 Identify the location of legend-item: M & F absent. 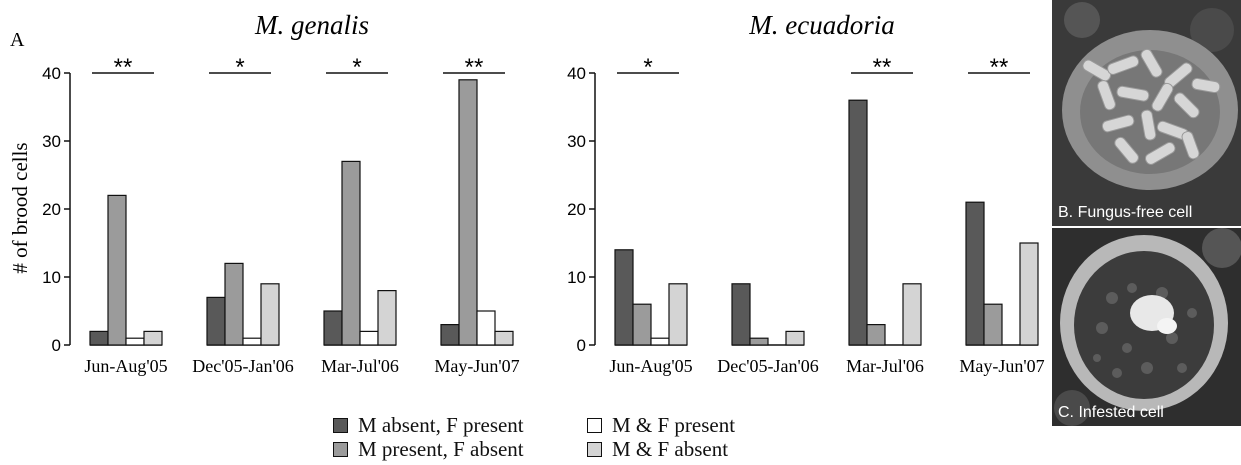
(657, 449).